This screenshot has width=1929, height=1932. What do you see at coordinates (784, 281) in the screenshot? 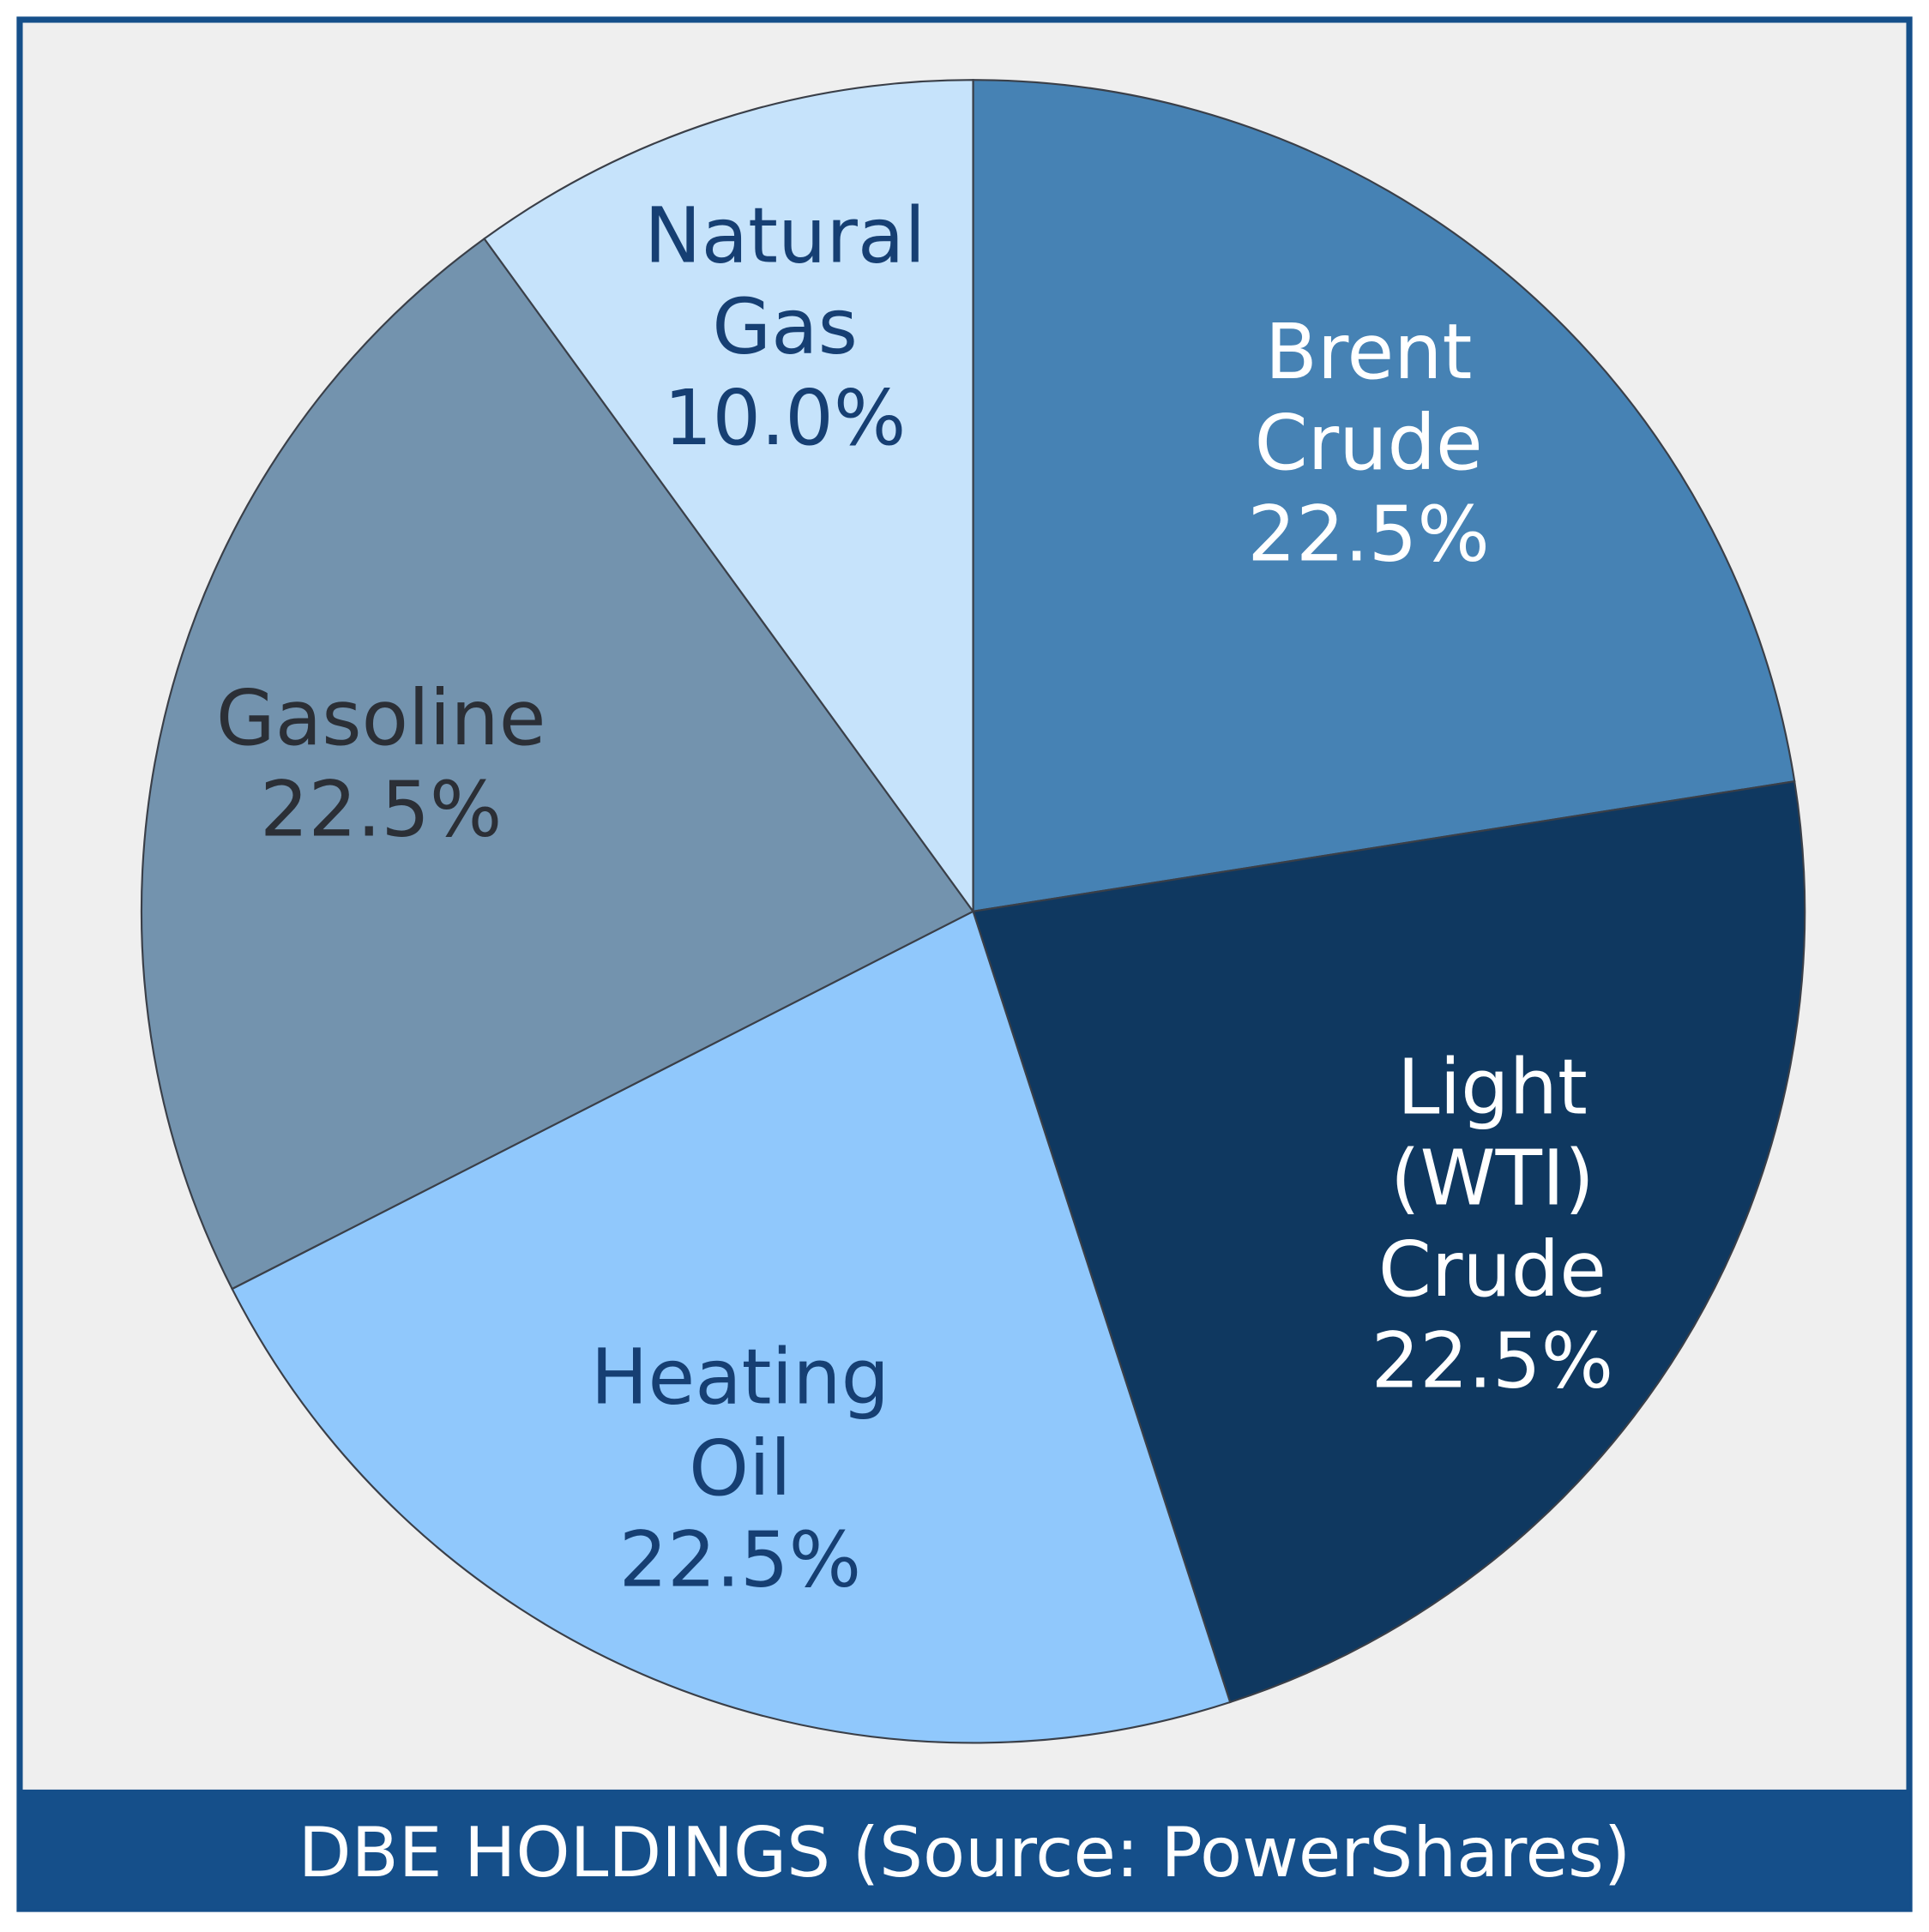
I see `slice-label: Natural Gas` at bounding box center [784, 281].